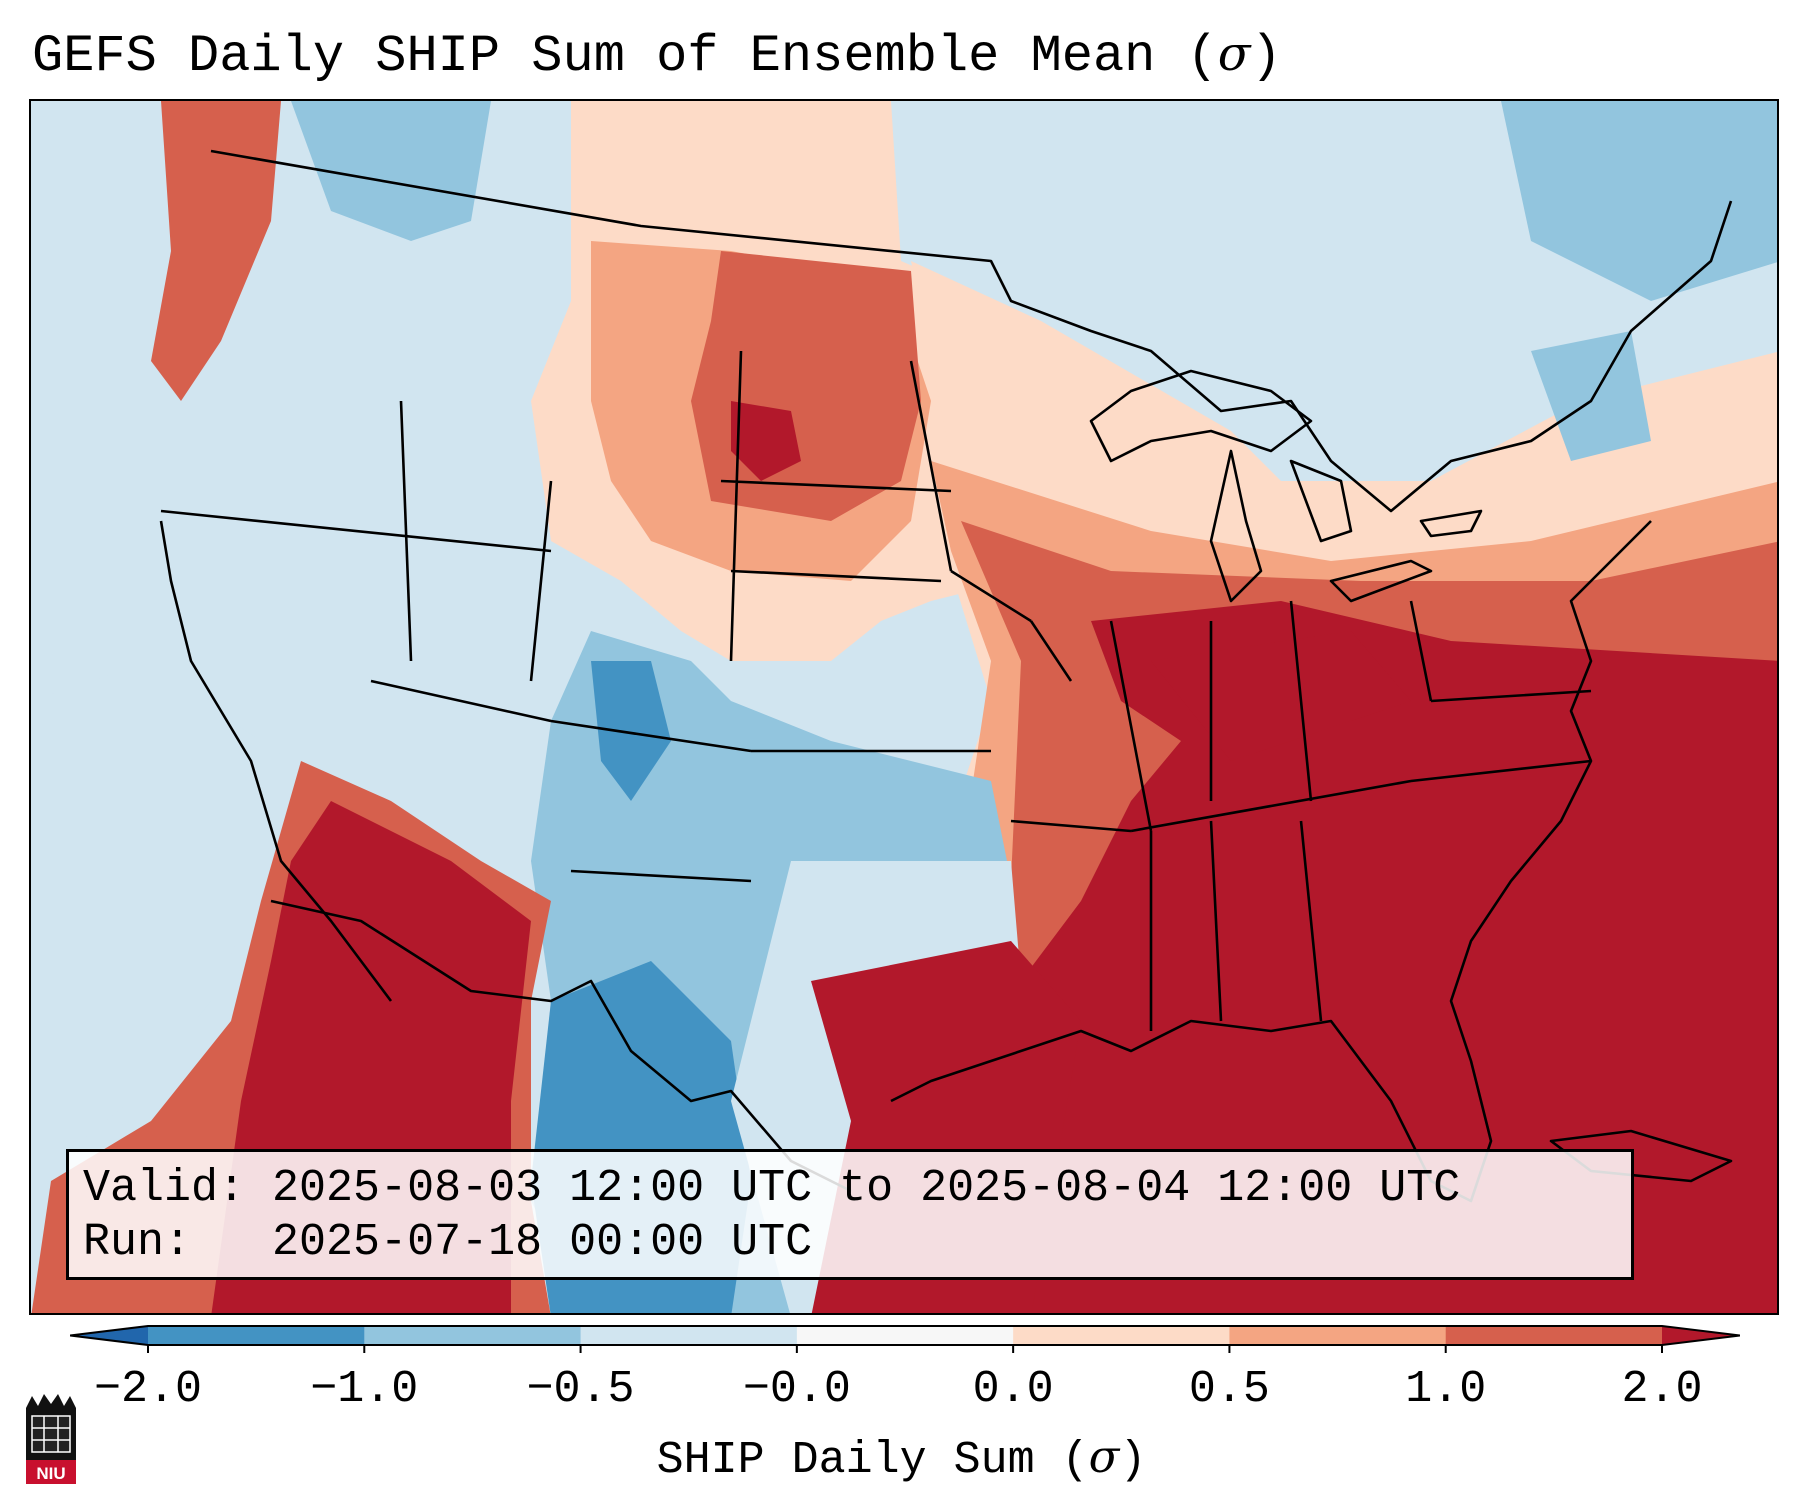  What do you see at coordinates (1013, 1389) in the screenshot?
I see `colorbar-tick-label: 0.0` at bounding box center [1013, 1389].